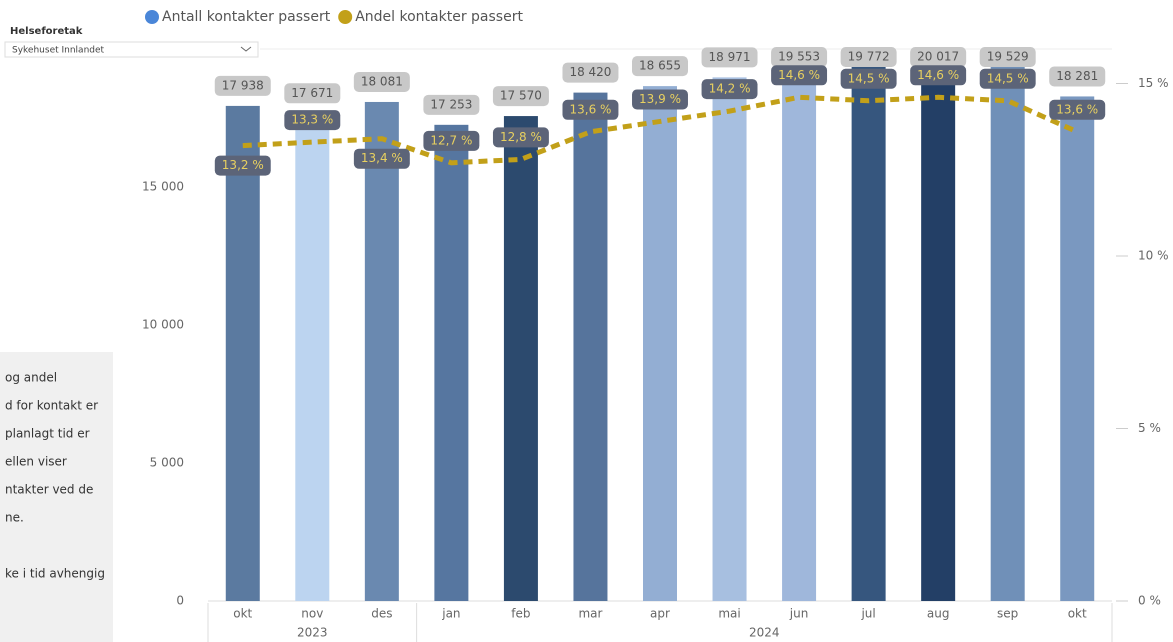 The width and height of the screenshot is (1173, 642). Describe the element at coordinates (180, 601) in the screenshot. I see `y-tick-label: 0` at that location.